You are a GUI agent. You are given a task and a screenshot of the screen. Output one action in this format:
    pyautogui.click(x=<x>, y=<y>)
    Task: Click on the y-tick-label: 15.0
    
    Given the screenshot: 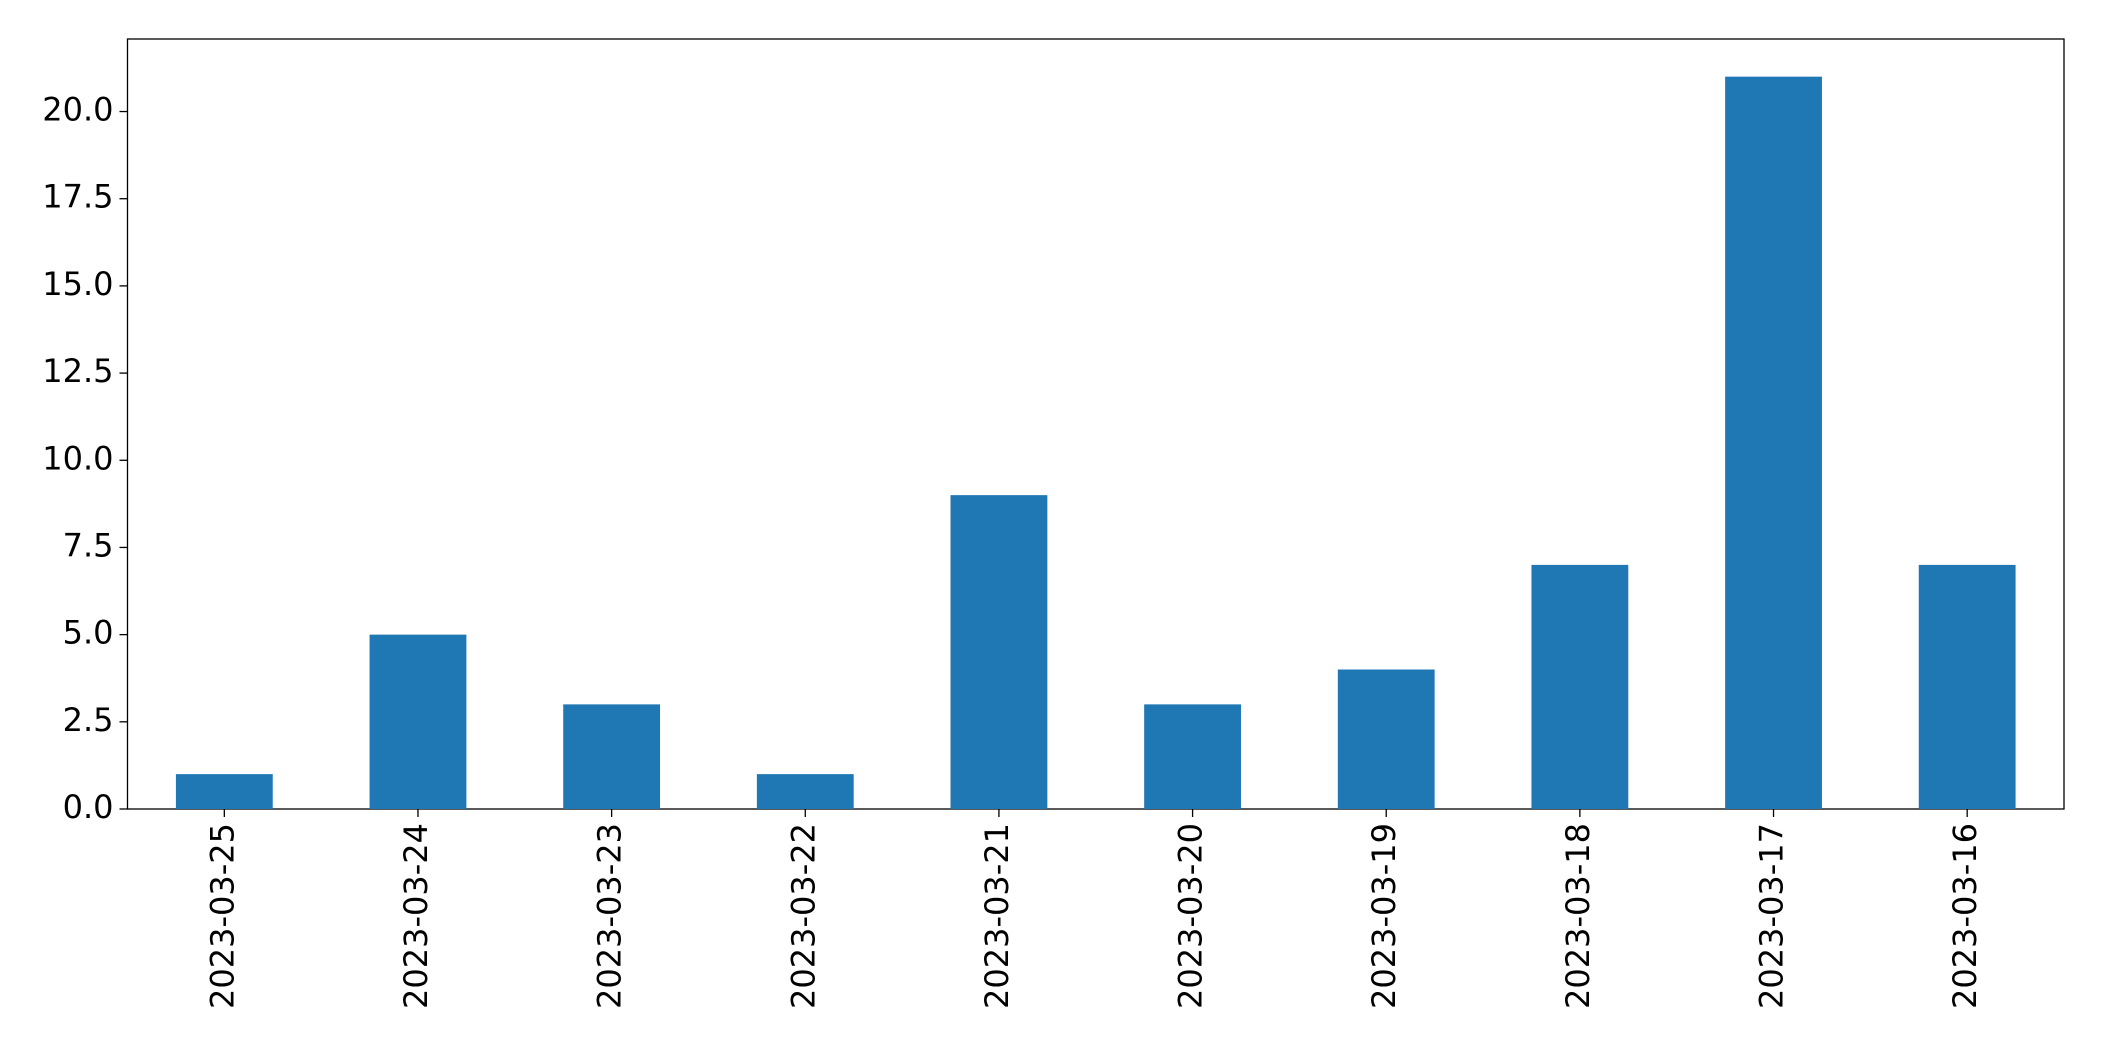 What is the action you would take?
    pyautogui.click(x=77, y=284)
    